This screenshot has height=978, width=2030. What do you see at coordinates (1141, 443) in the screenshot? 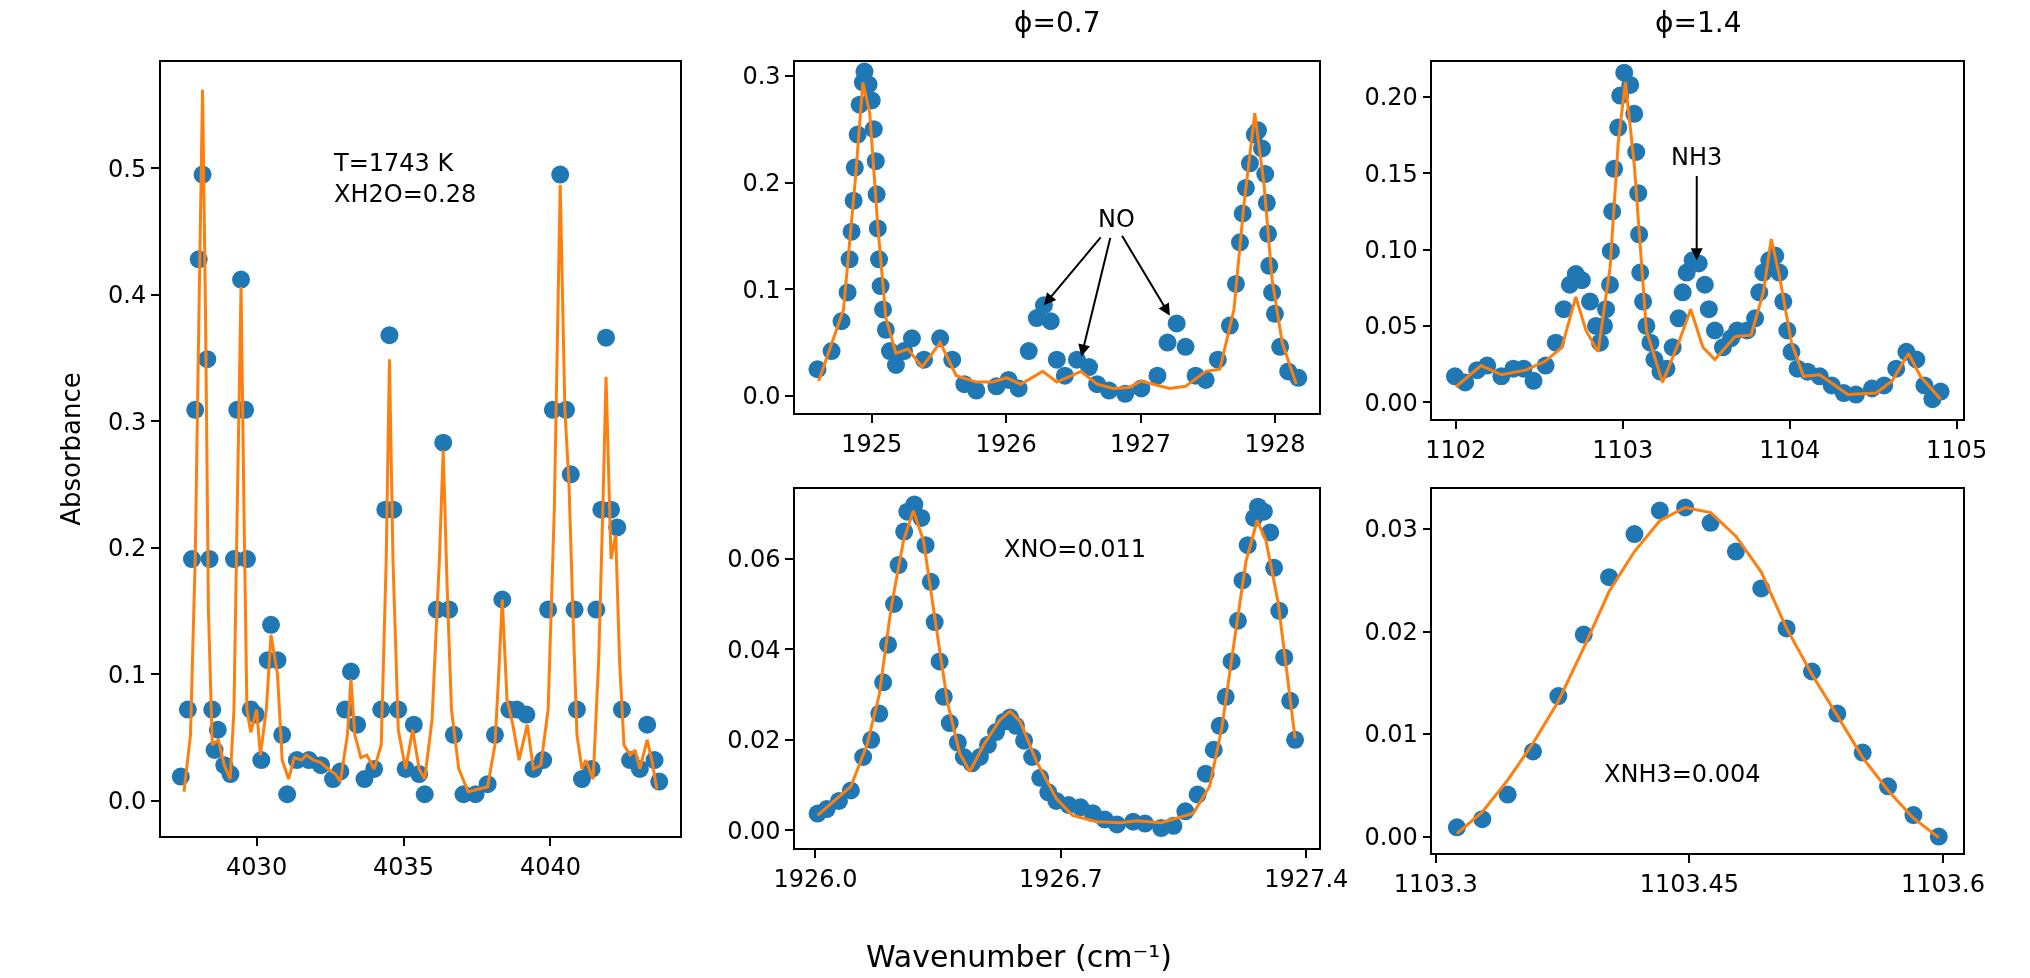
I see `x-tick-label: 1927` at bounding box center [1141, 443].